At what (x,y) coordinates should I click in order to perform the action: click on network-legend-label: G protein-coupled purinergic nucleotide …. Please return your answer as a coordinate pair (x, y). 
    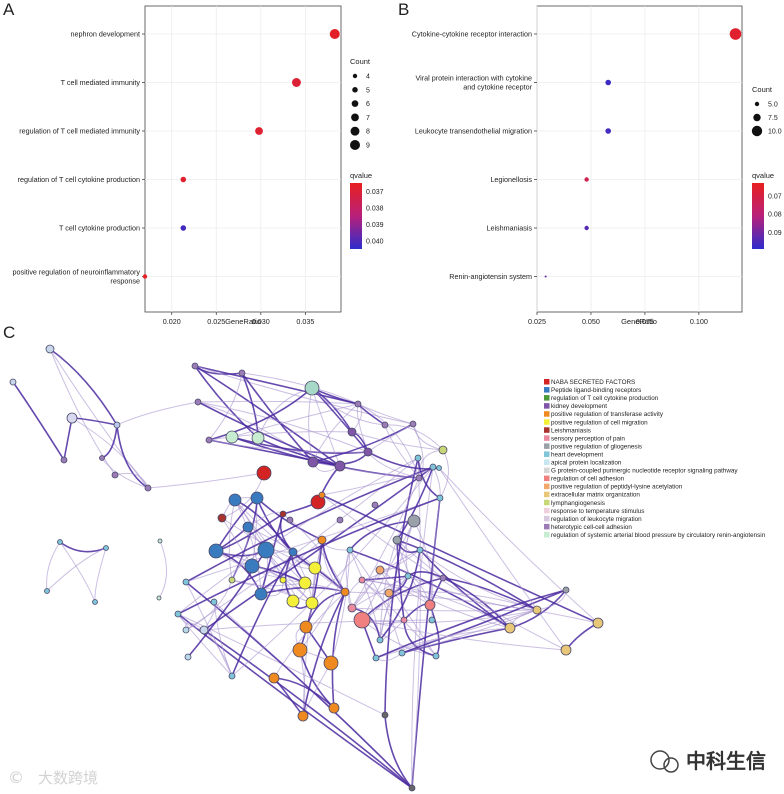
    Looking at the image, I should click on (644, 471).